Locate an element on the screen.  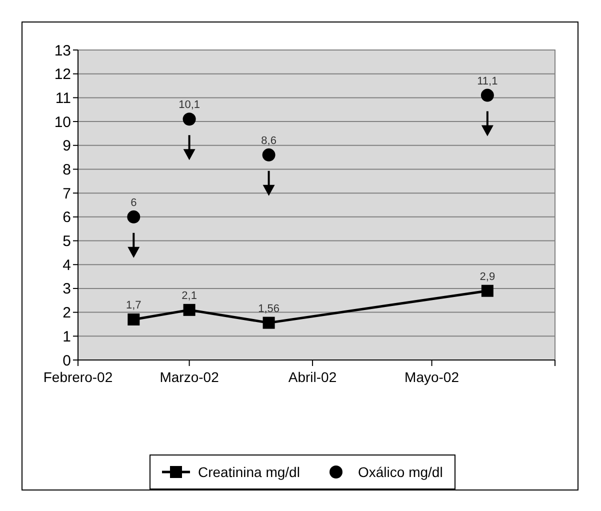
data-label: 2,9 is located at coordinates (488, 276).